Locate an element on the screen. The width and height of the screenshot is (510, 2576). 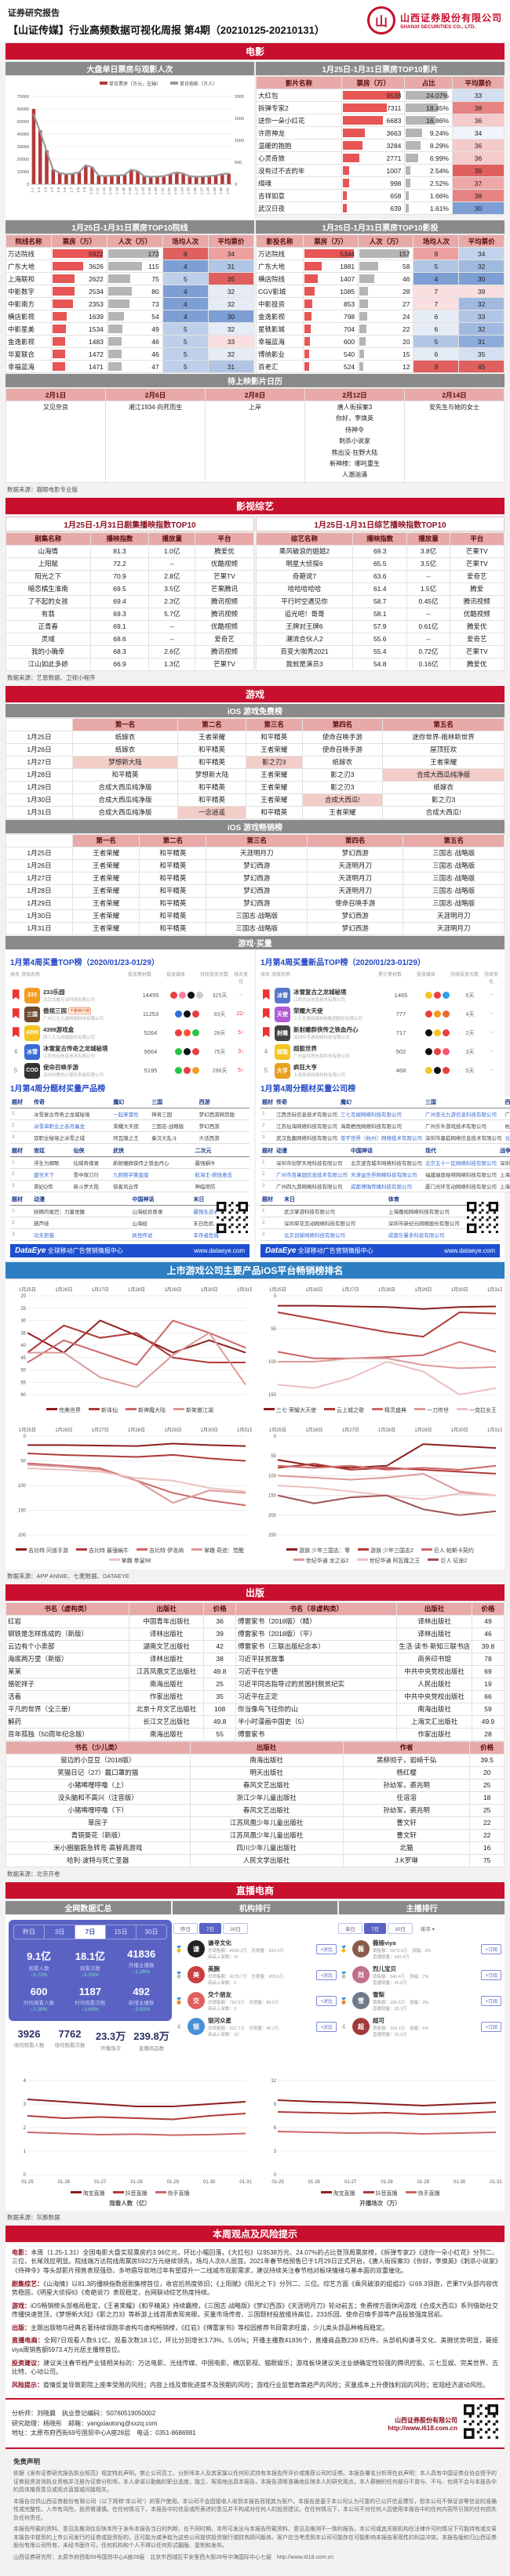
live-tab-15日: 15日 is located at coordinates (121, 1932).